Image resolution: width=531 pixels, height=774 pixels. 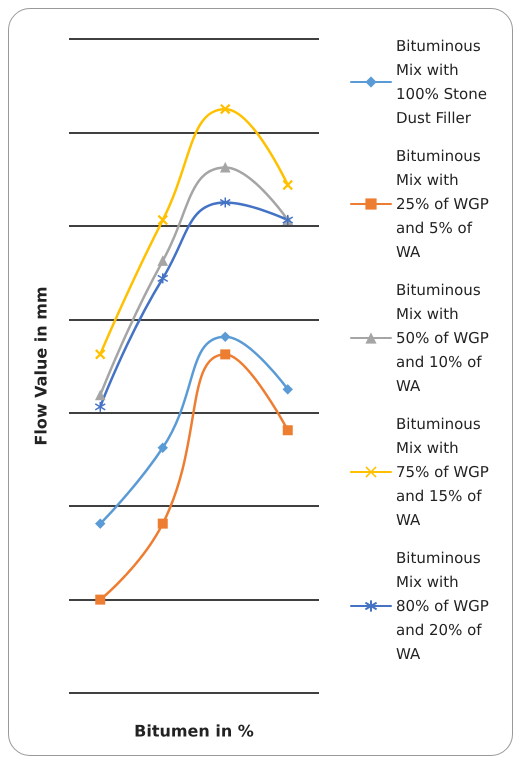 What do you see at coordinates (41, 366) in the screenshot?
I see `y-axis-title: Flow Value in mm` at bounding box center [41, 366].